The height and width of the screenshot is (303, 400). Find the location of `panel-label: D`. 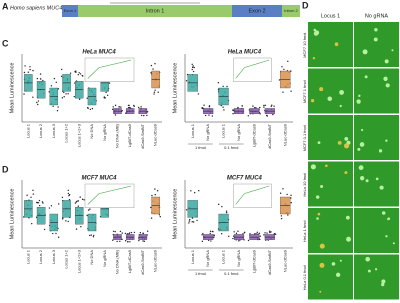

panel-label: D is located at coordinates (5, 169).